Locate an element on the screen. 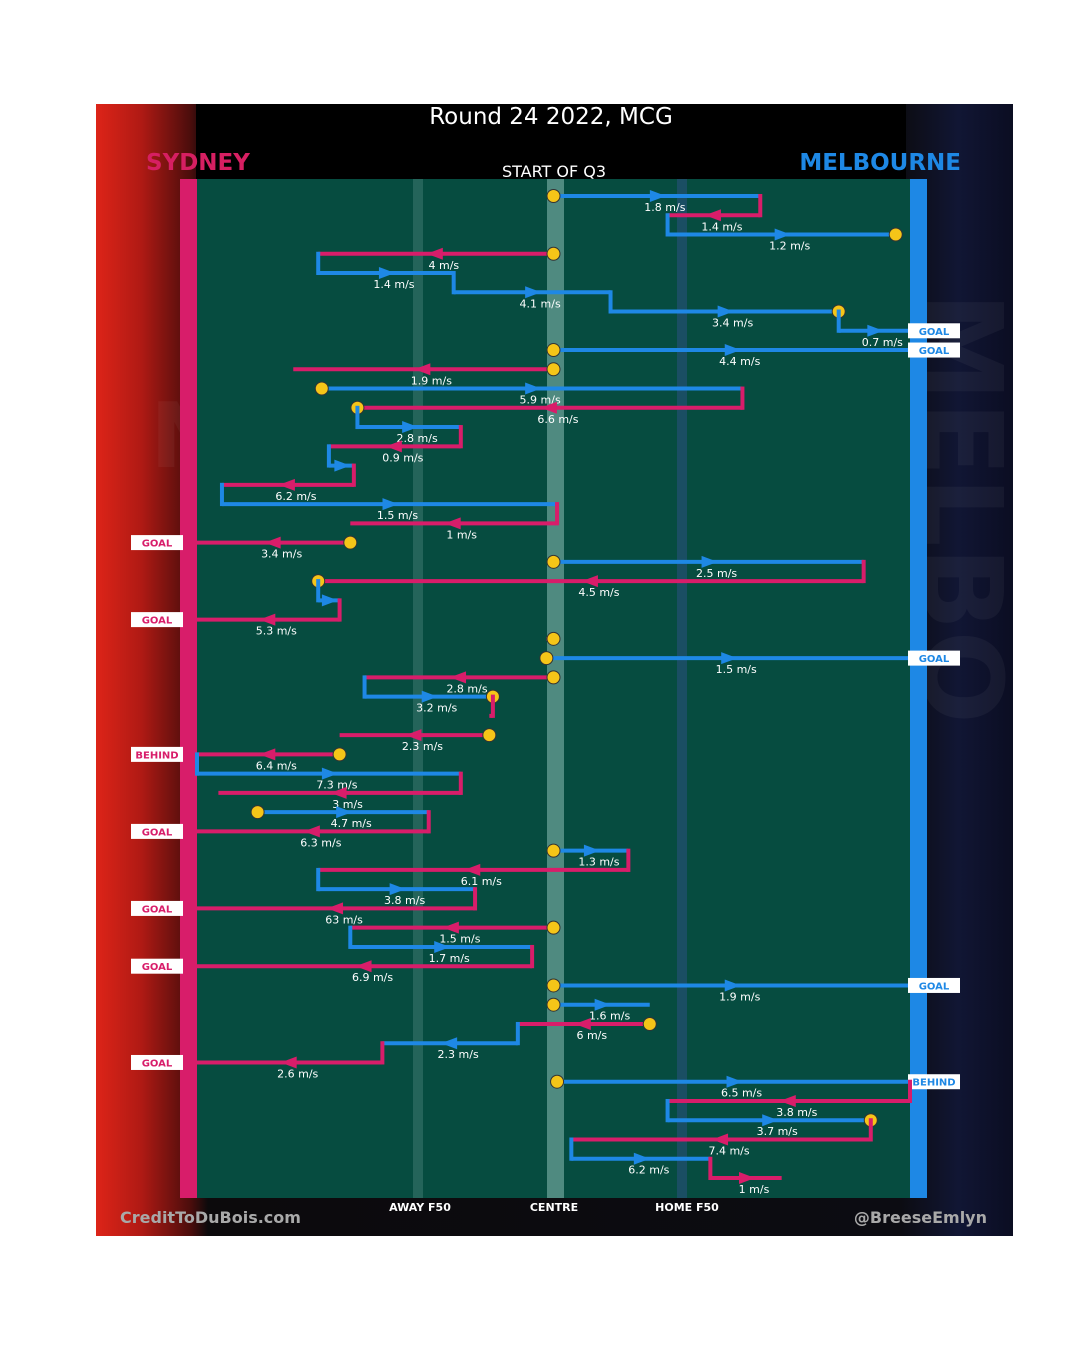  speed-label: 1.6 m/s is located at coordinates (609, 1016).